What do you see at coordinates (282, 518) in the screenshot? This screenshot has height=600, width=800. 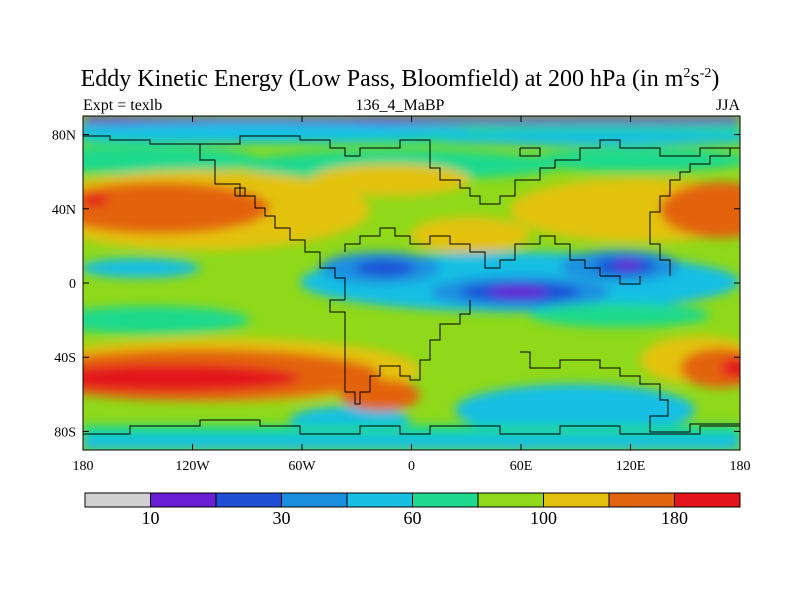 I see `colorbar-label: 30` at bounding box center [282, 518].